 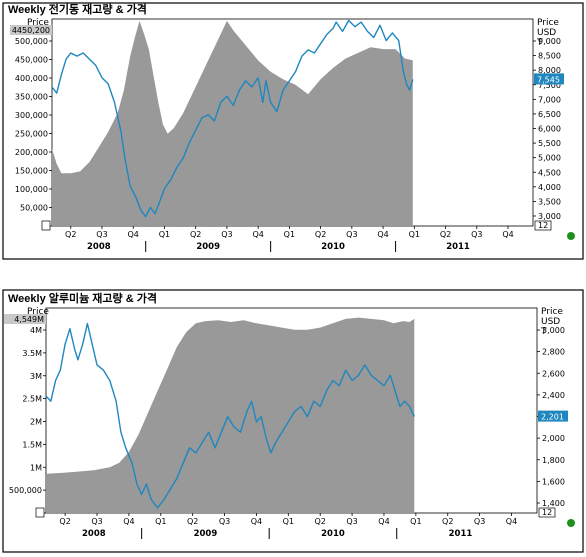 What do you see at coordinates (29, 319) in the screenshot?
I see `left-last-value: 4,549M` at bounding box center [29, 319].